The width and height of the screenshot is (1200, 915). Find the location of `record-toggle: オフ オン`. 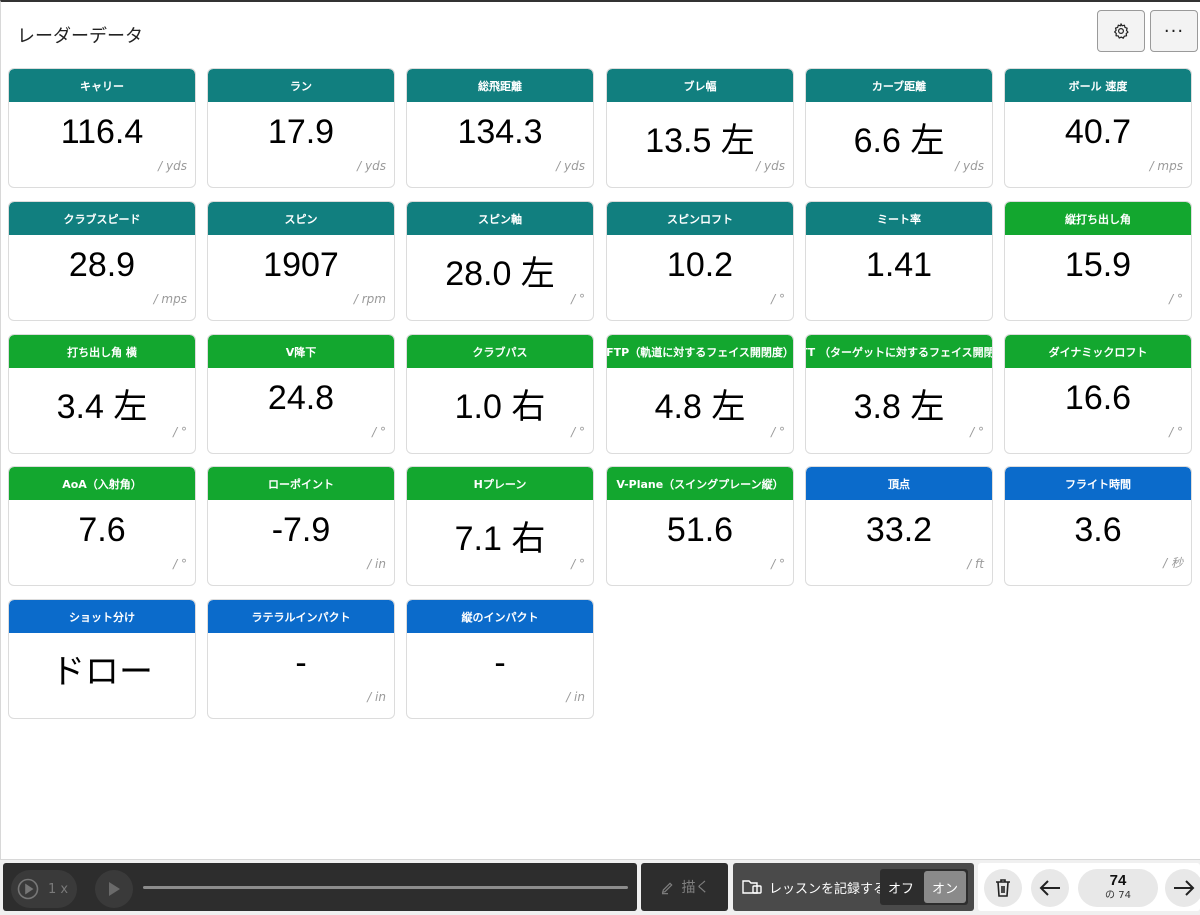

record-toggle: オフ オン is located at coordinates (924, 887).